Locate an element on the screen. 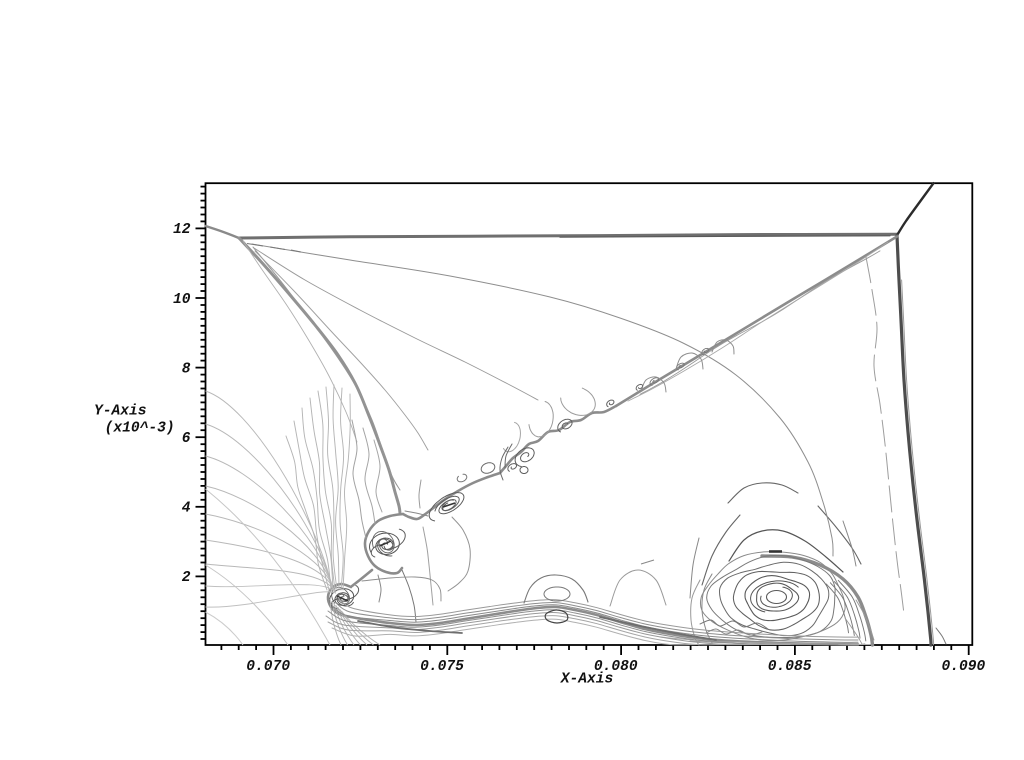 This screenshot has height=760, width=1024. svg-text: 0.090 is located at coordinates (964, 667).